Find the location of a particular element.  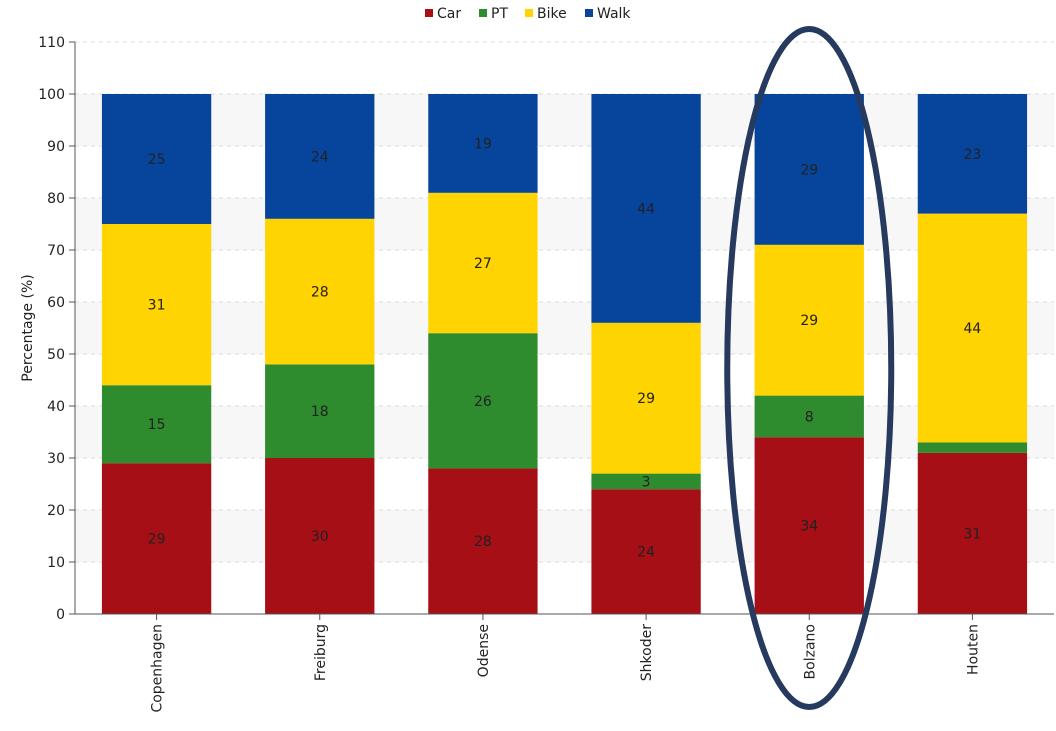

bar-walk-shkoder is located at coordinates (646, 208).